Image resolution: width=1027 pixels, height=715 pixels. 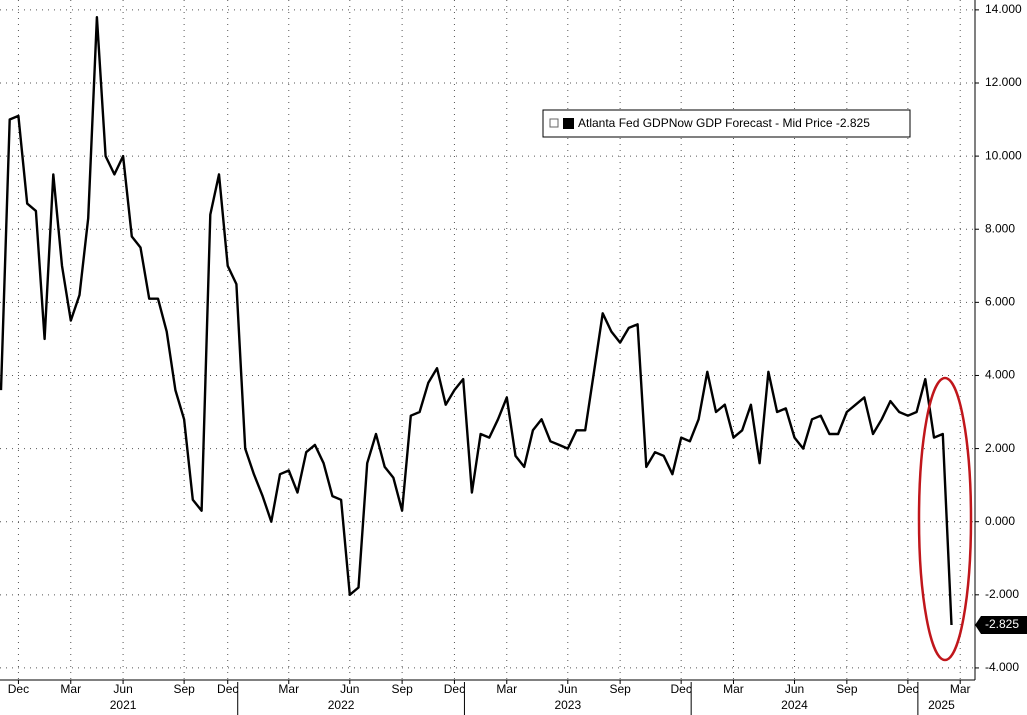 What do you see at coordinates (1000, 448) in the screenshot?
I see `y-tick-label: 2.000` at bounding box center [1000, 448].